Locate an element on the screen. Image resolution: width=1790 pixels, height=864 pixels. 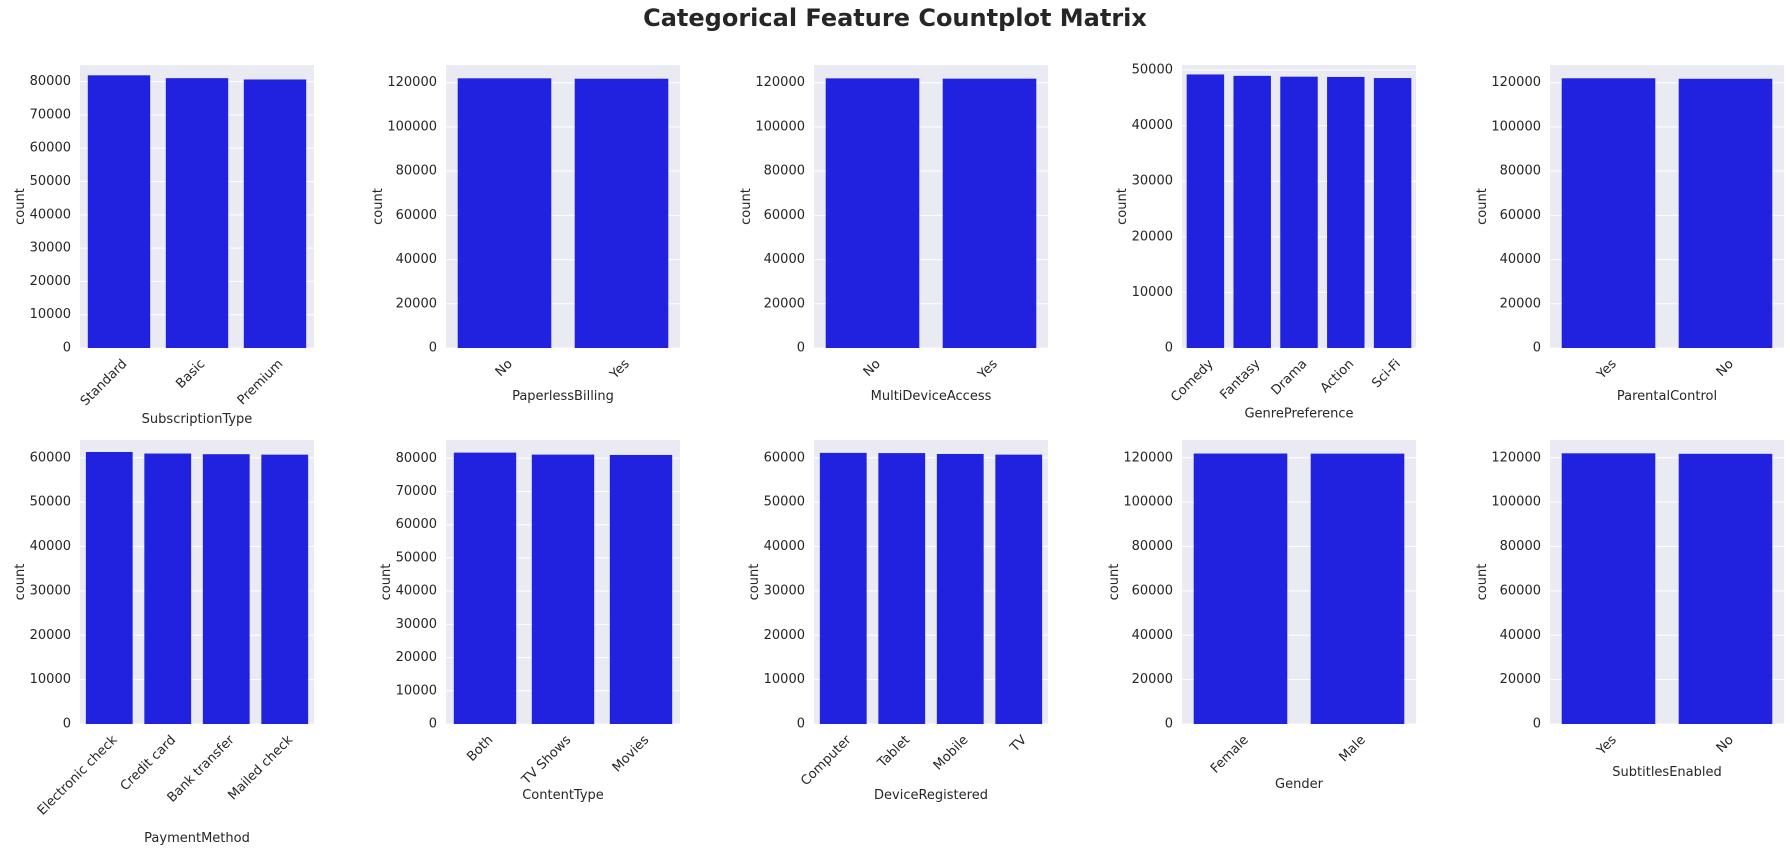
bar-tv-shows is located at coordinates (563, 589).